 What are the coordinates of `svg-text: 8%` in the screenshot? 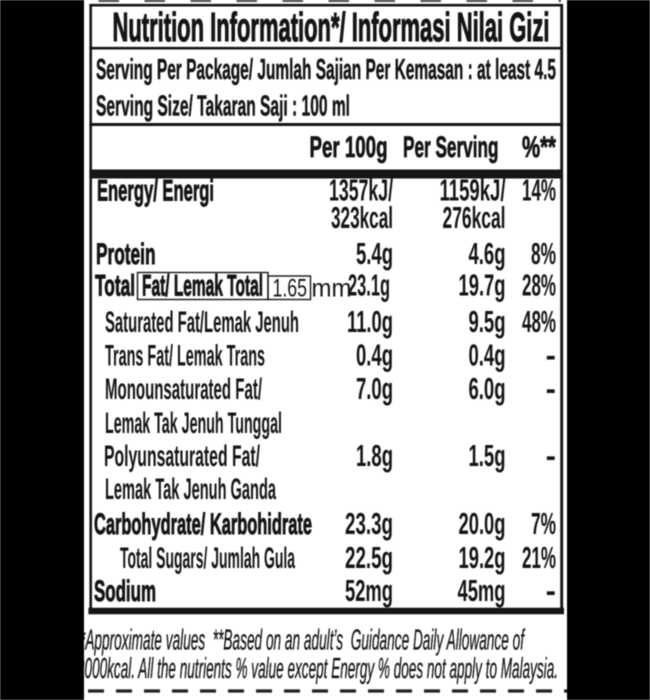 It's located at (543, 253).